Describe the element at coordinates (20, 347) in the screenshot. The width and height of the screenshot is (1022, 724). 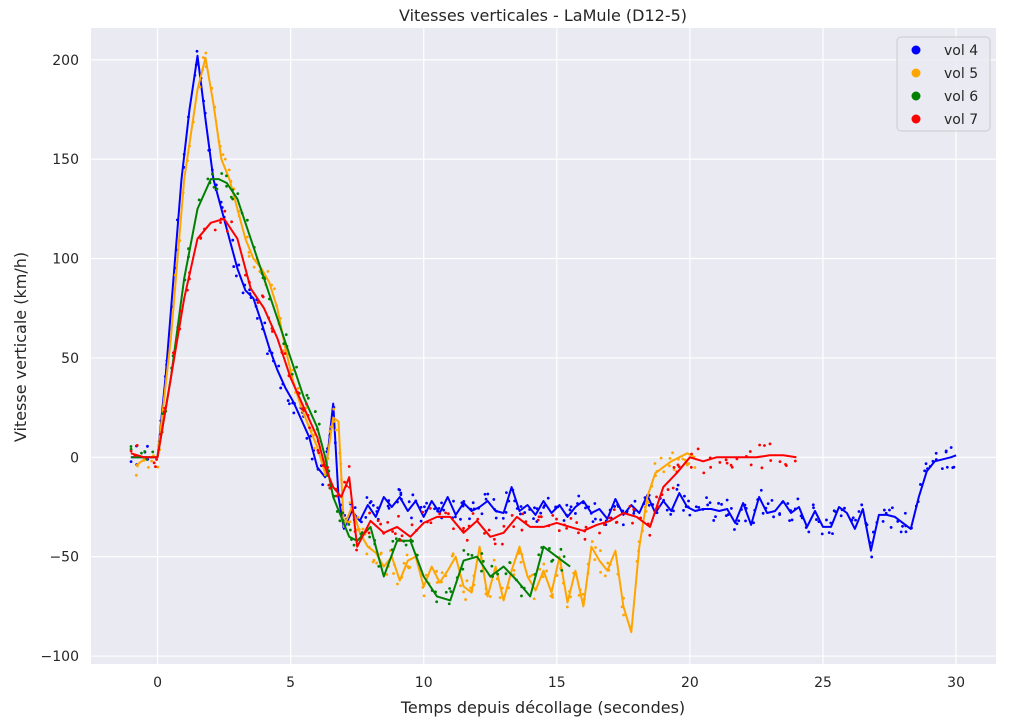
I see `y-axis-label: Vitesse verticale (km/h)` at that location.